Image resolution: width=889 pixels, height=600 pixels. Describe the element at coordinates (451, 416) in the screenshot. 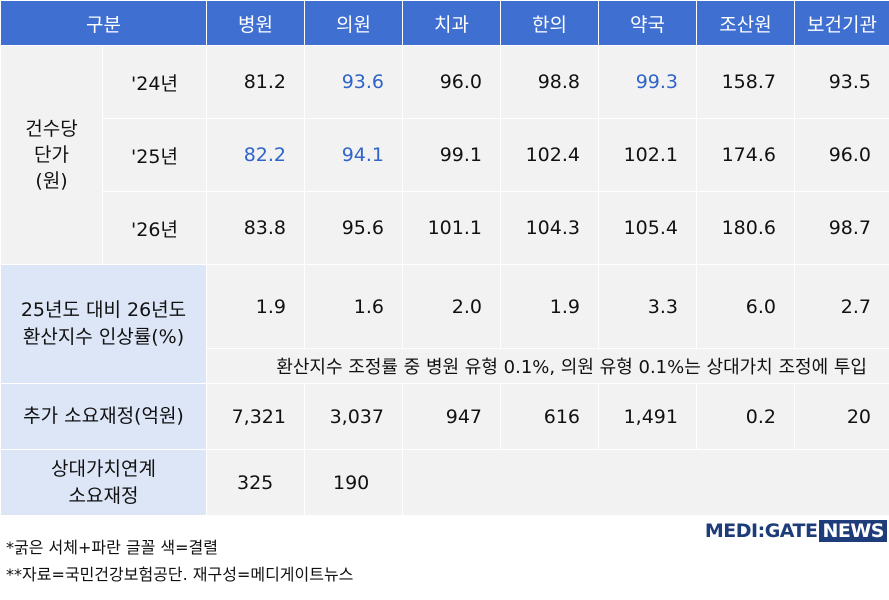

I see `value-cell: 947` at that location.